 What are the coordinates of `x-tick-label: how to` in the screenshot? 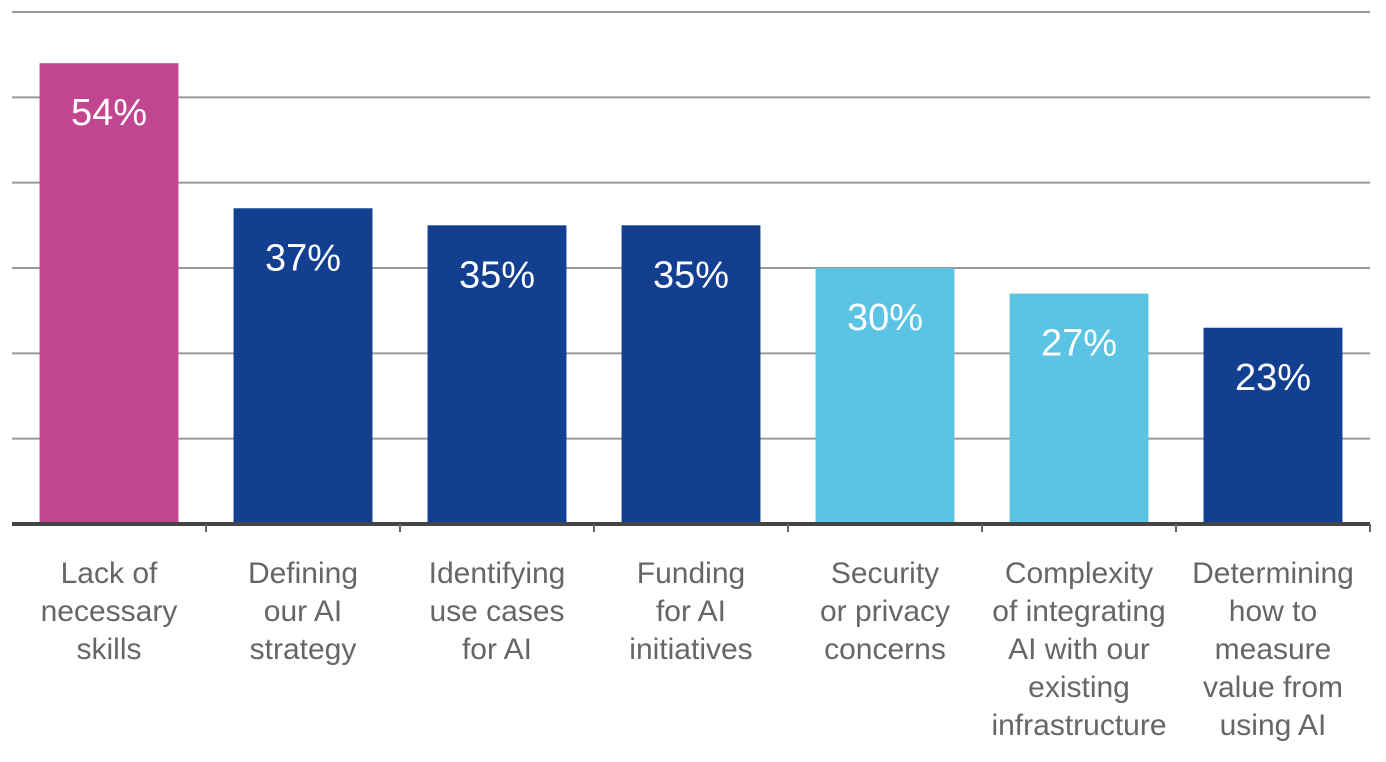 It's located at (1273, 611).